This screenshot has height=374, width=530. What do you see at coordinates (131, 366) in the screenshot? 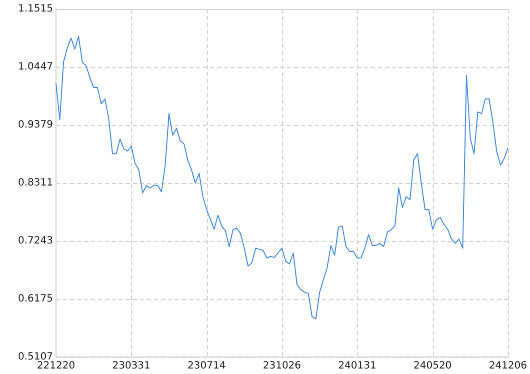
I see `x-tick-label: 230331` at bounding box center [131, 366].